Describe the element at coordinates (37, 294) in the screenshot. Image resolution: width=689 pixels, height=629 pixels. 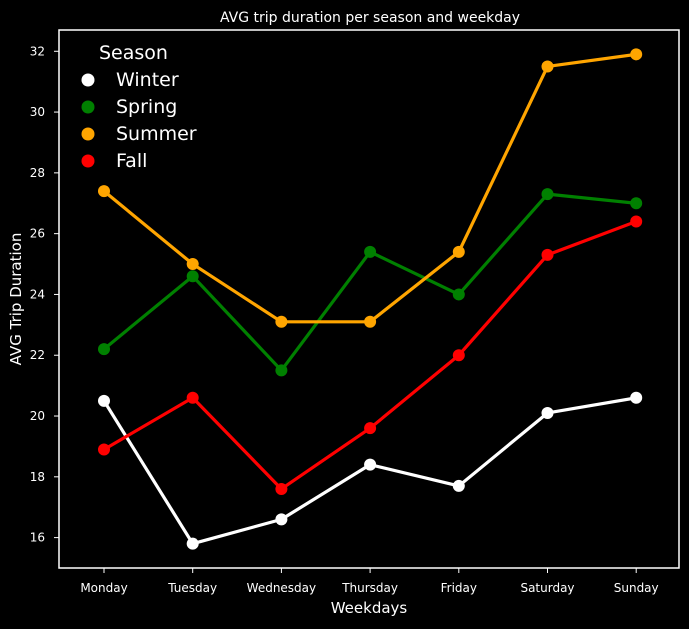
I see `y-tick-label: 24` at that location.